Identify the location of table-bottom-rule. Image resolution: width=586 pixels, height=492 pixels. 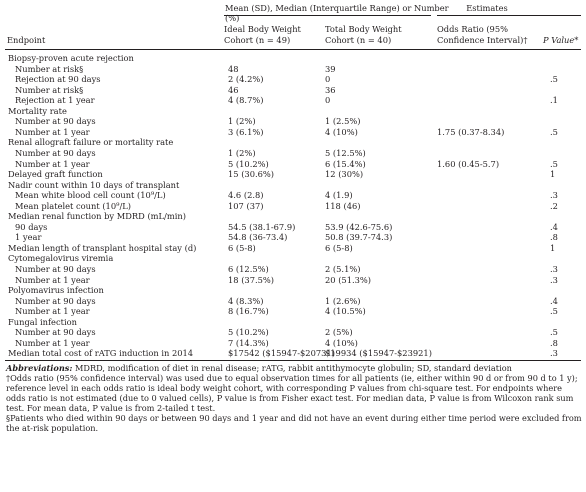
(293, 360).